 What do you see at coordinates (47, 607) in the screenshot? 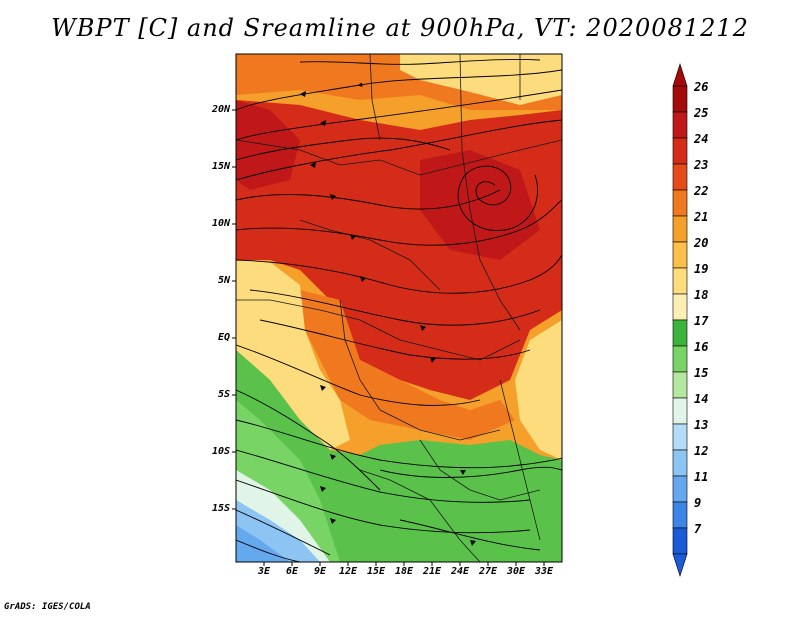
I see `grads-credit: GrADS: IGES/COLA` at bounding box center [47, 607].